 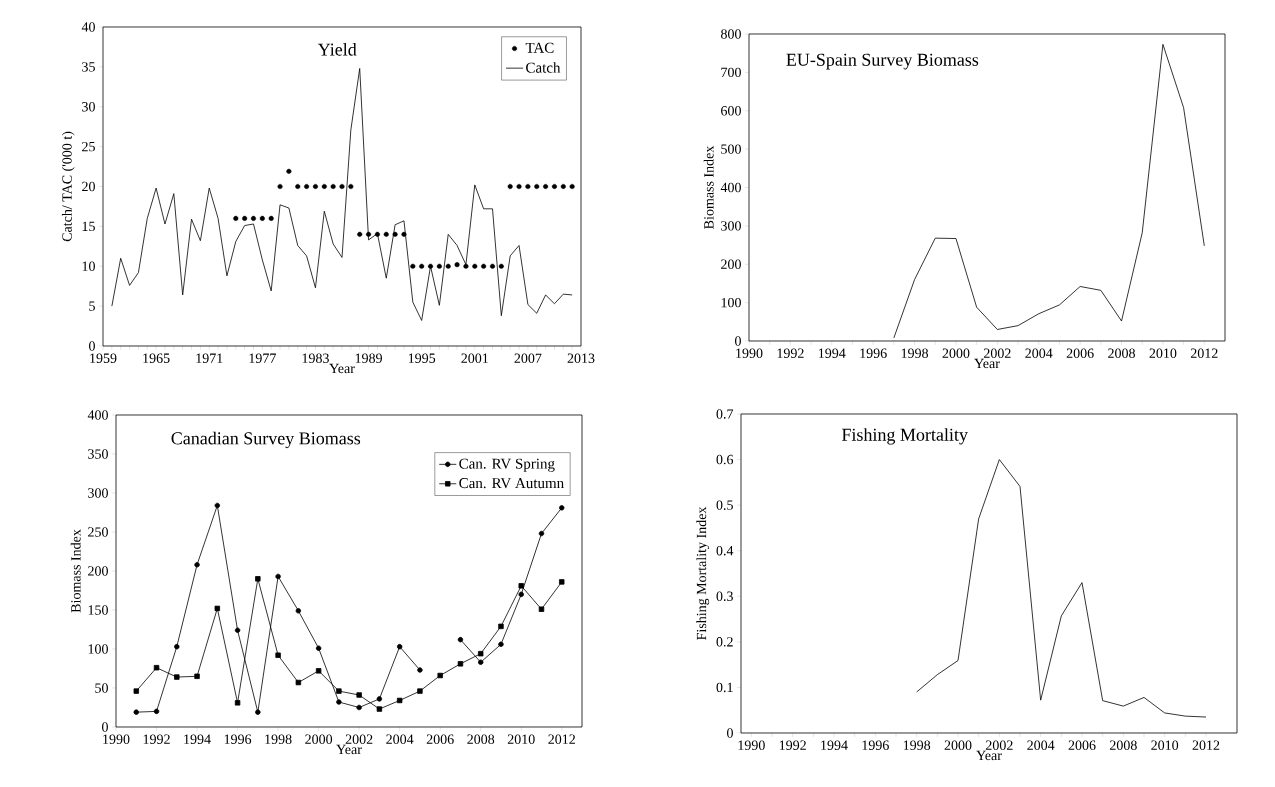 I want to click on y-tick-label: 20, so click(x=88, y=186).